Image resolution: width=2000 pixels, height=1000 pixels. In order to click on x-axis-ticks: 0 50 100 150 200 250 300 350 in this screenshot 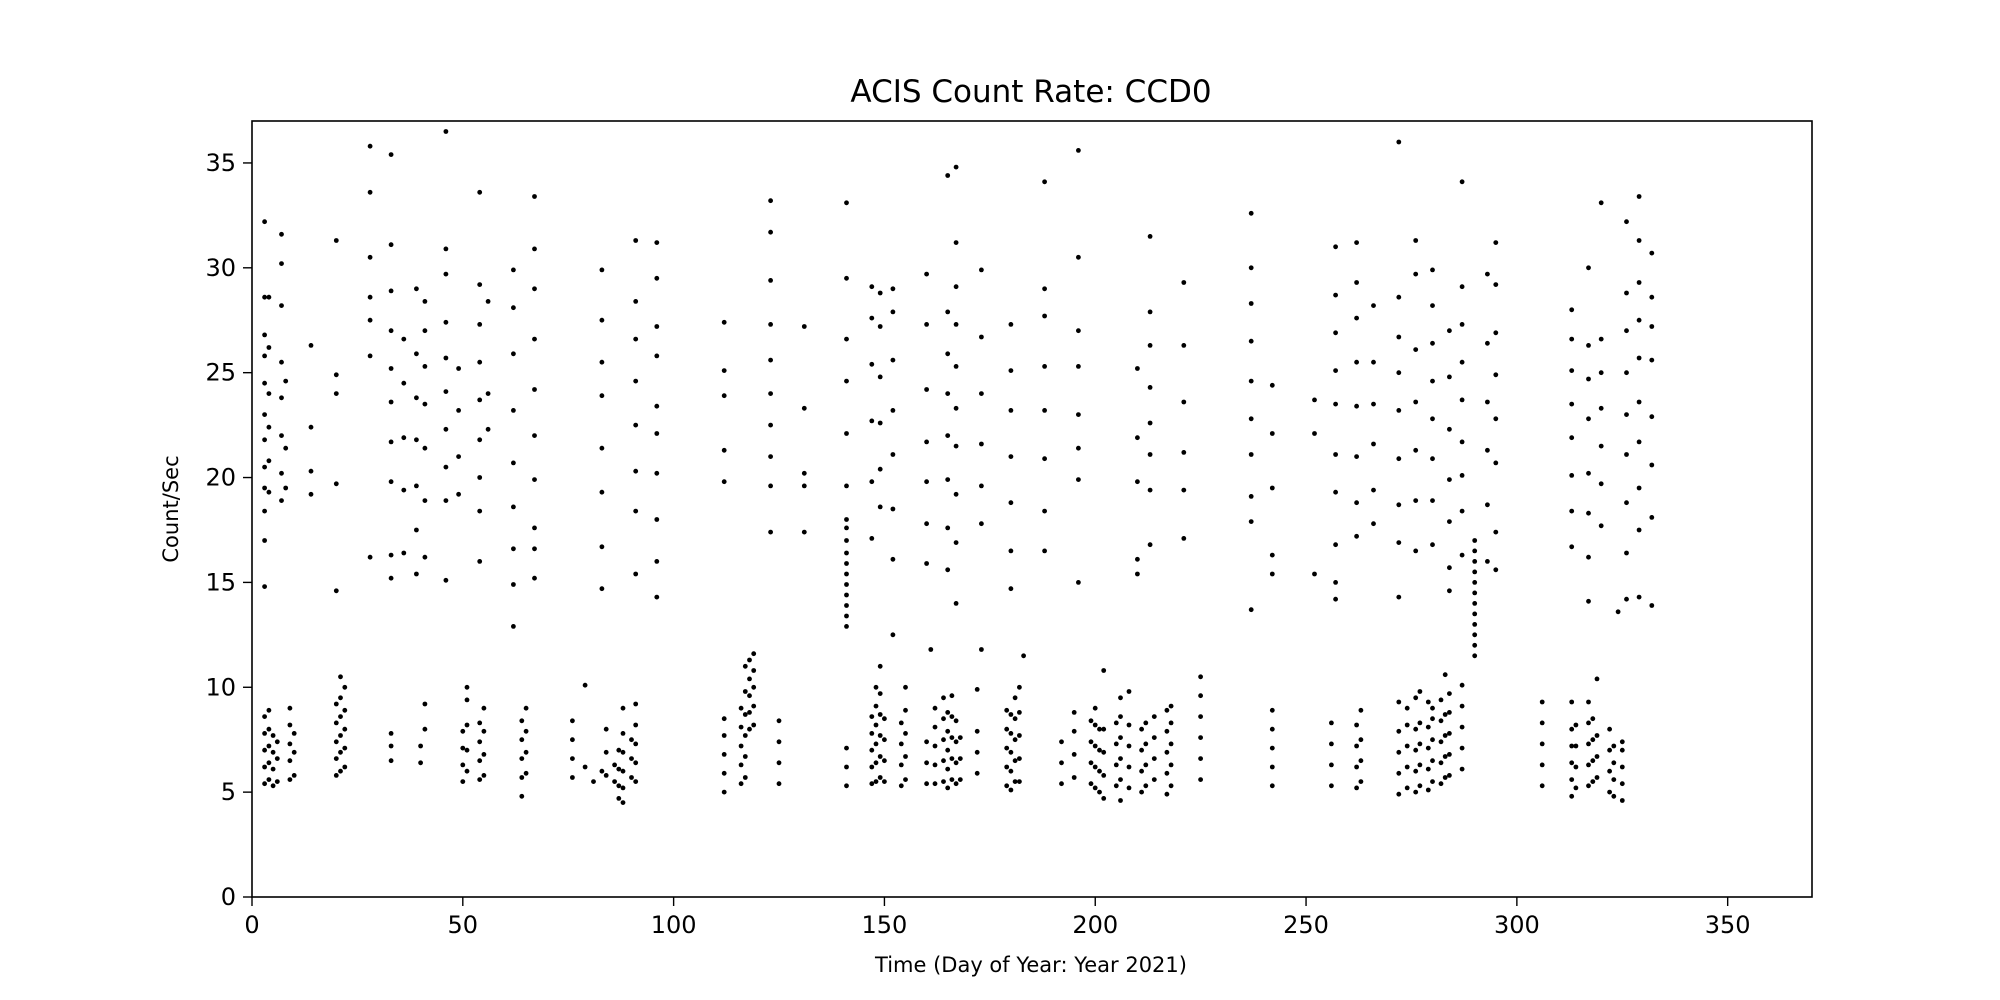, I will do `click(997, 918)`.